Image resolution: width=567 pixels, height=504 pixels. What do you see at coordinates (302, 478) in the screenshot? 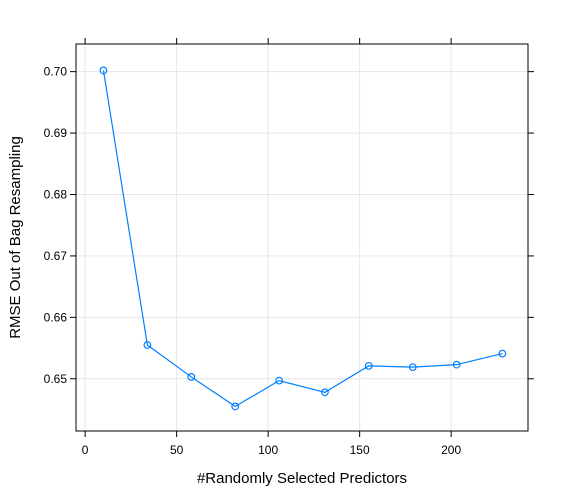
I see `x-axis-title: #Randomly Selected Predictors` at bounding box center [302, 478].